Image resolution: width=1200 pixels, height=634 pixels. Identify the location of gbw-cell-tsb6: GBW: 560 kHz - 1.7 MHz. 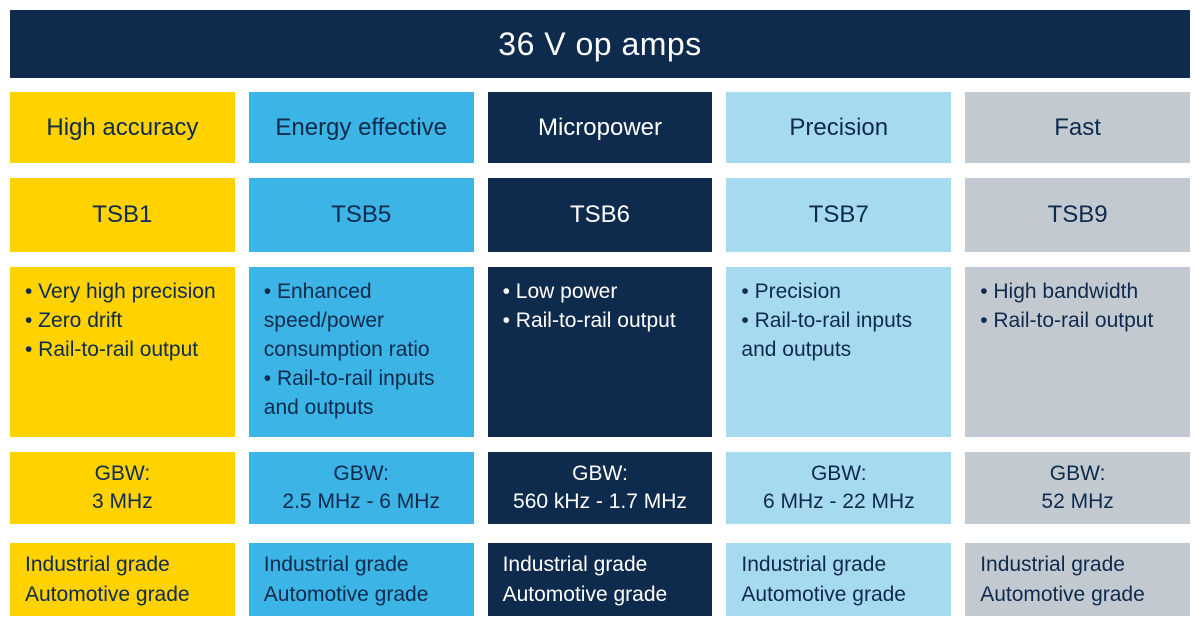
(600, 488).